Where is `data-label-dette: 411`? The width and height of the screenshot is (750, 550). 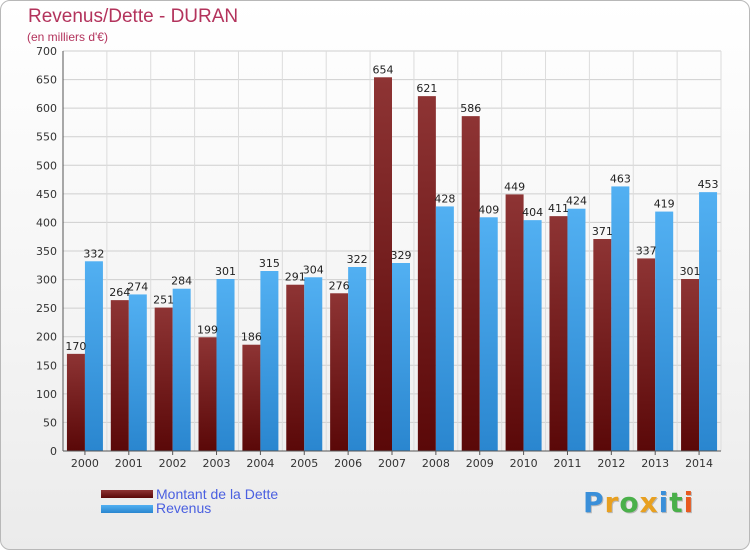 data-label-dette: 411 is located at coordinates (558, 208).